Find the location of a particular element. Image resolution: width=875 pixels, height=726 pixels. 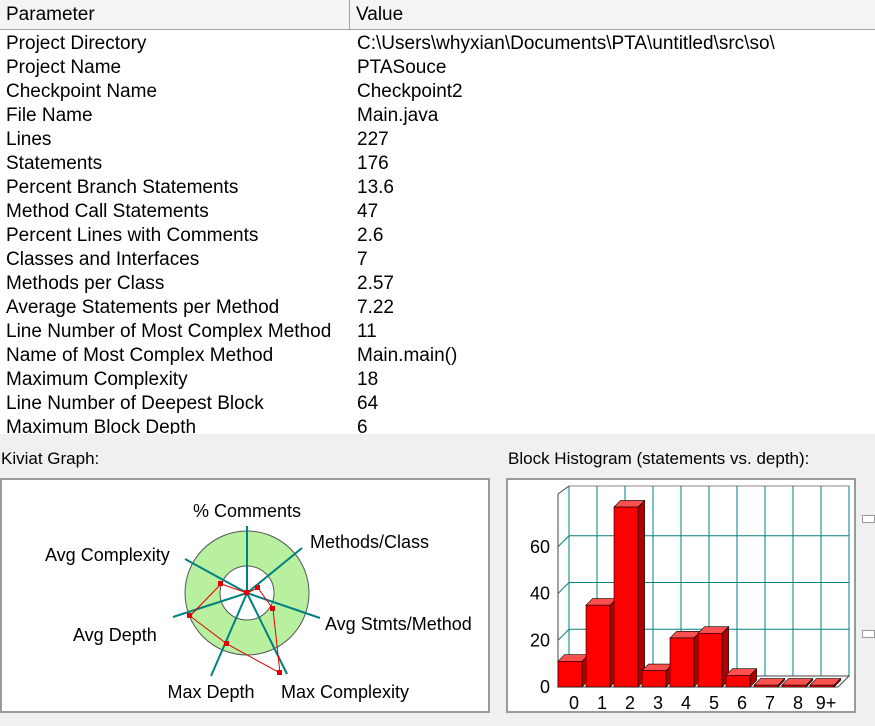

histogram-axis-edge is located at coordinates (563, 490).